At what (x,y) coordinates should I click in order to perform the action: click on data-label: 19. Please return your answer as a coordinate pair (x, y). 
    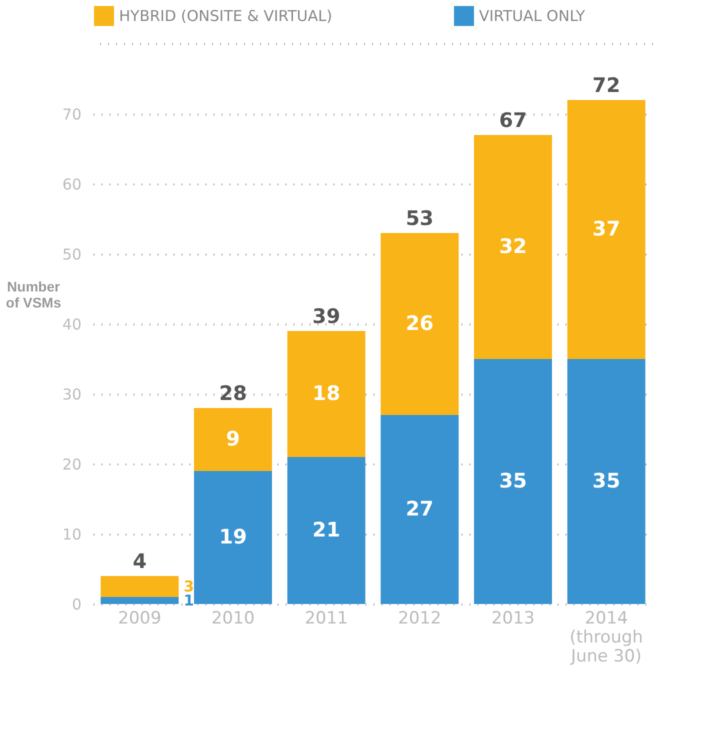
    Looking at the image, I should click on (233, 536).